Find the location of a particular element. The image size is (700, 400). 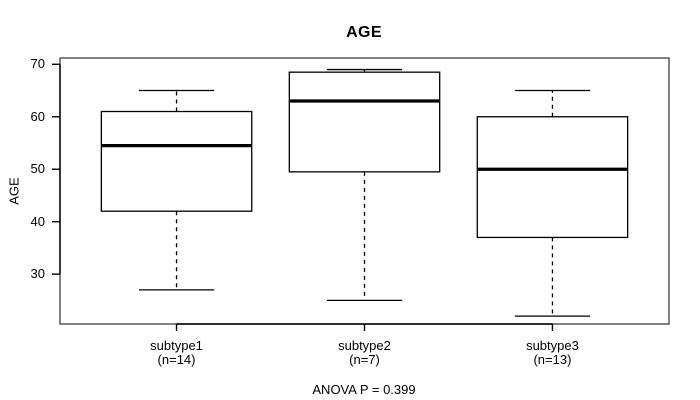

group-name: subtype1 is located at coordinates (176, 345).